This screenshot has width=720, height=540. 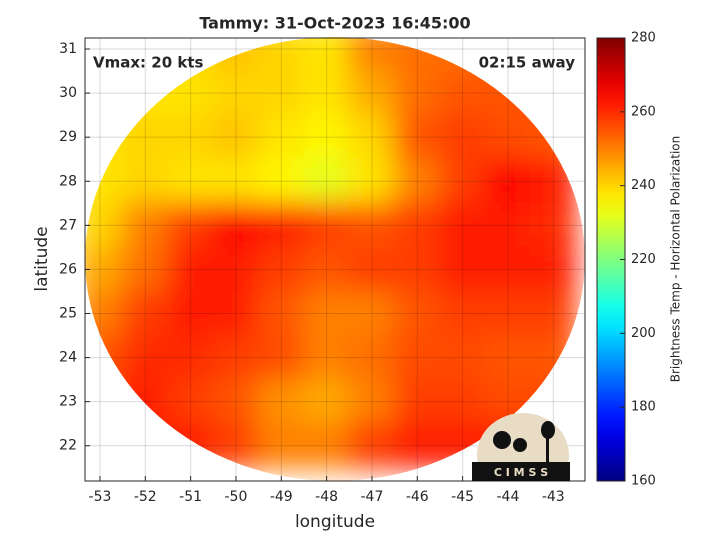 I want to click on colorbar-tick-label: 260, so click(x=643, y=111).